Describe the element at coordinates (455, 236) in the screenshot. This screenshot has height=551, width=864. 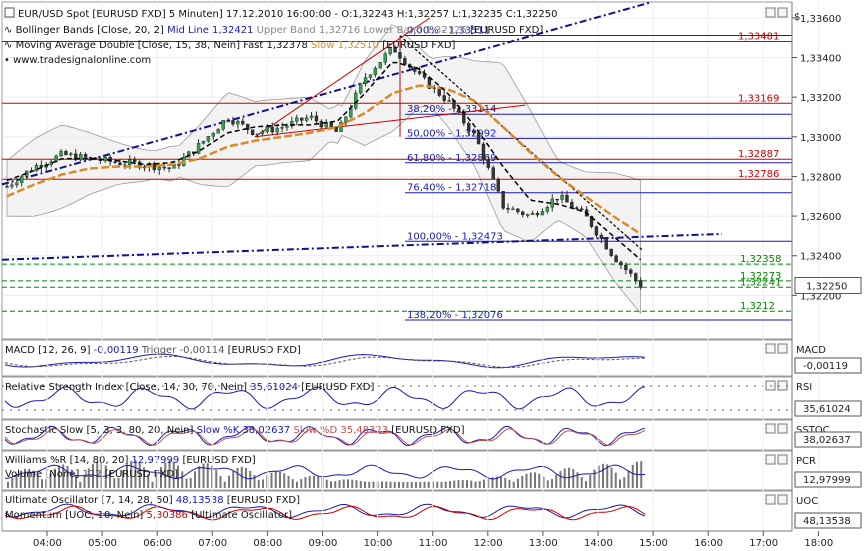
I see `fib-level-label: 100,00% - 1,32473` at that location.